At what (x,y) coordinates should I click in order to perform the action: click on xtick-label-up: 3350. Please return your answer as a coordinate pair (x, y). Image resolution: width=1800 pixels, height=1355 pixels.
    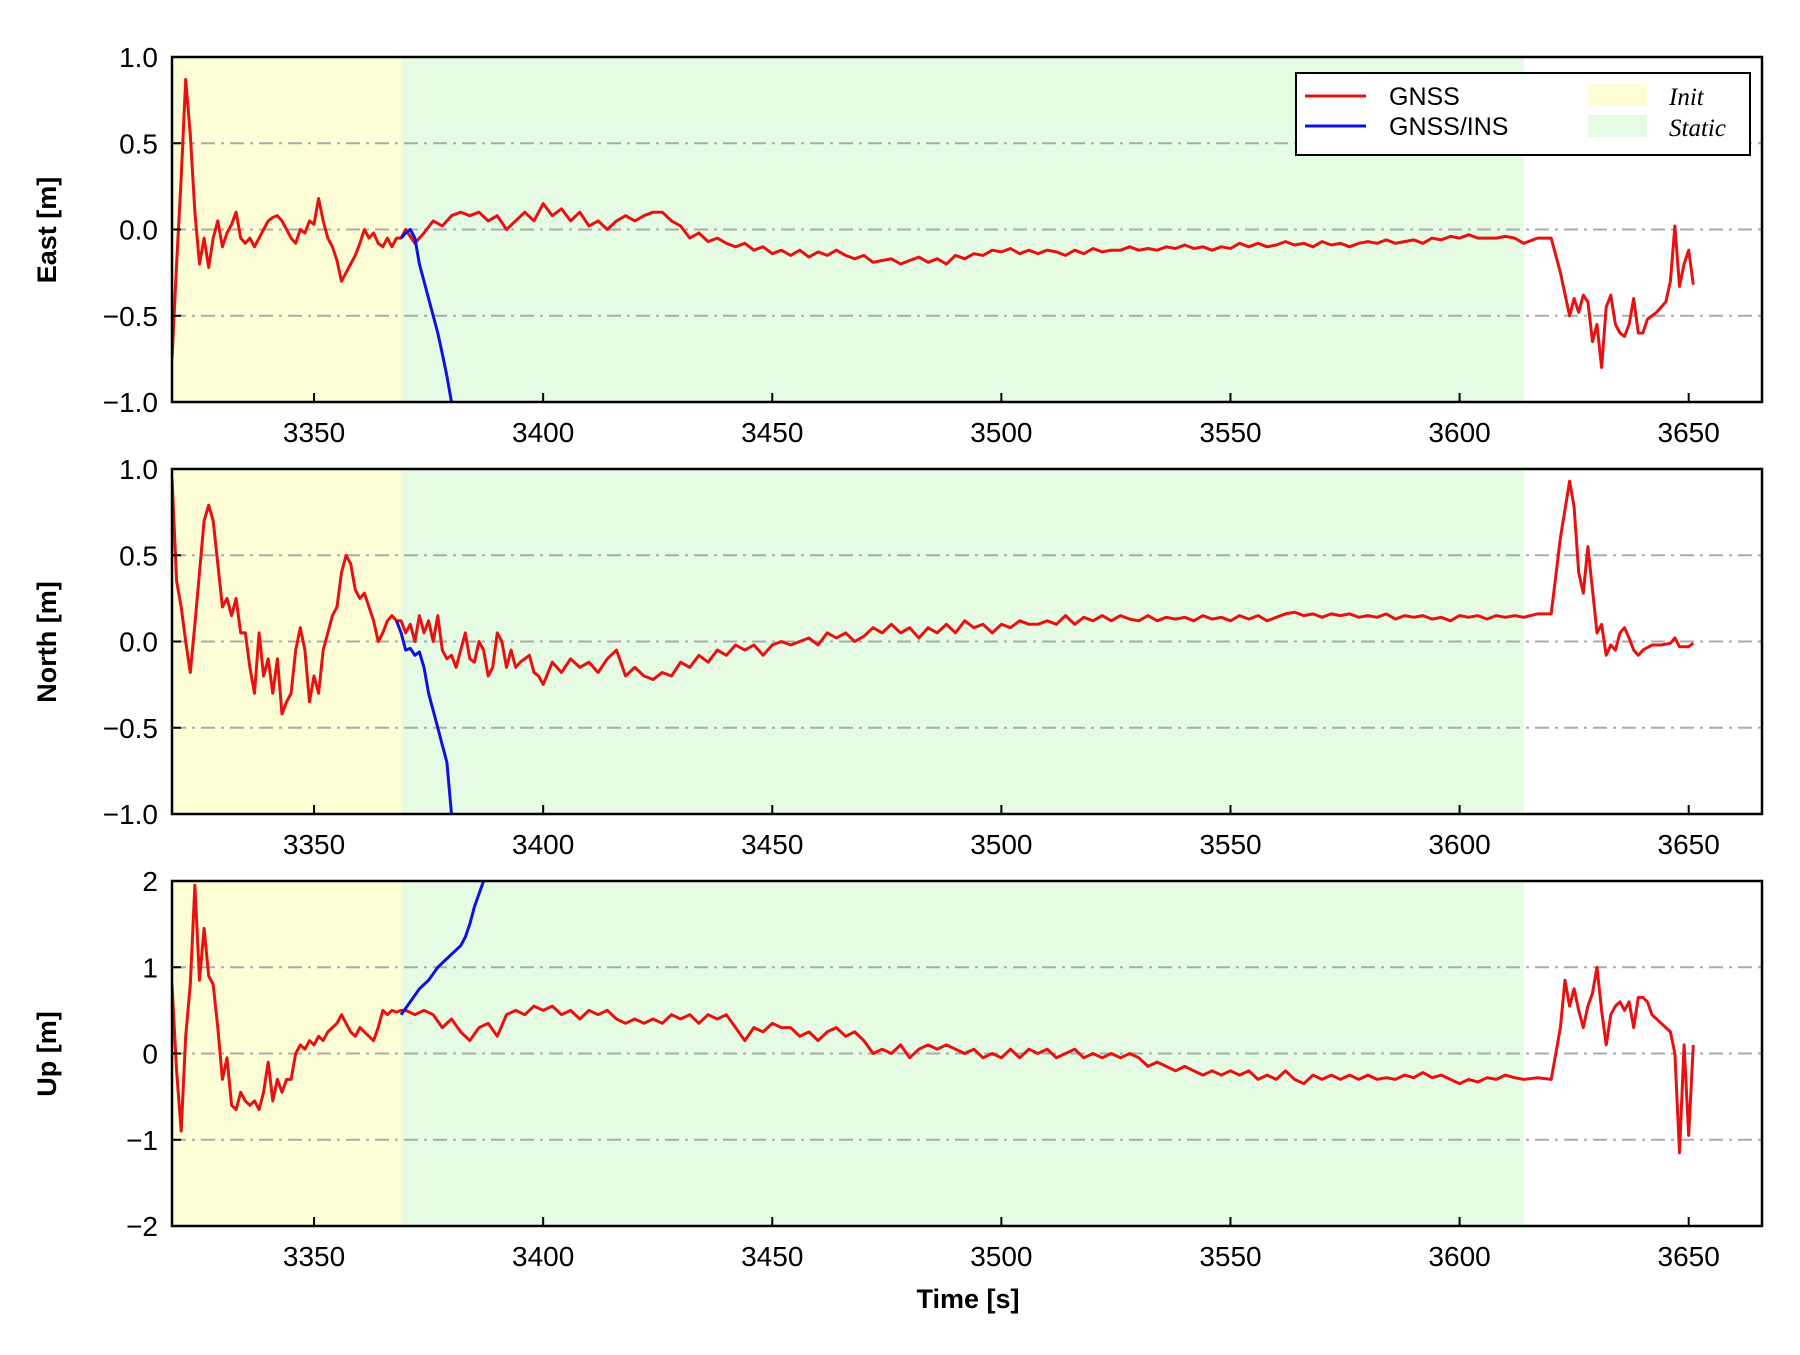
    Looking at the image, I should click on (314, 1256).